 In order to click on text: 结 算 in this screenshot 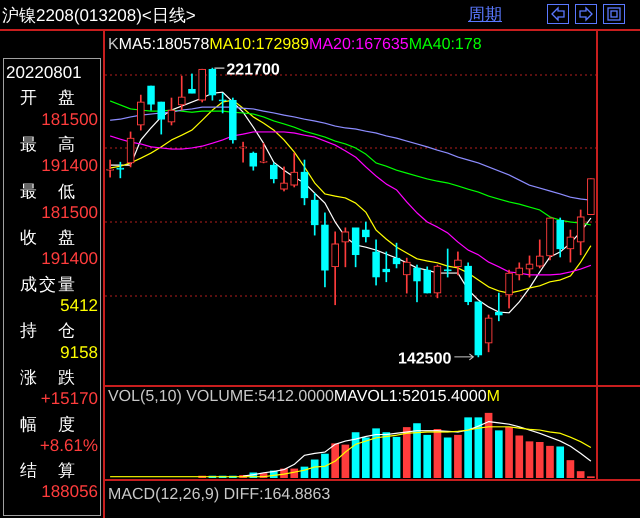, I will do `click(48, 471)`.